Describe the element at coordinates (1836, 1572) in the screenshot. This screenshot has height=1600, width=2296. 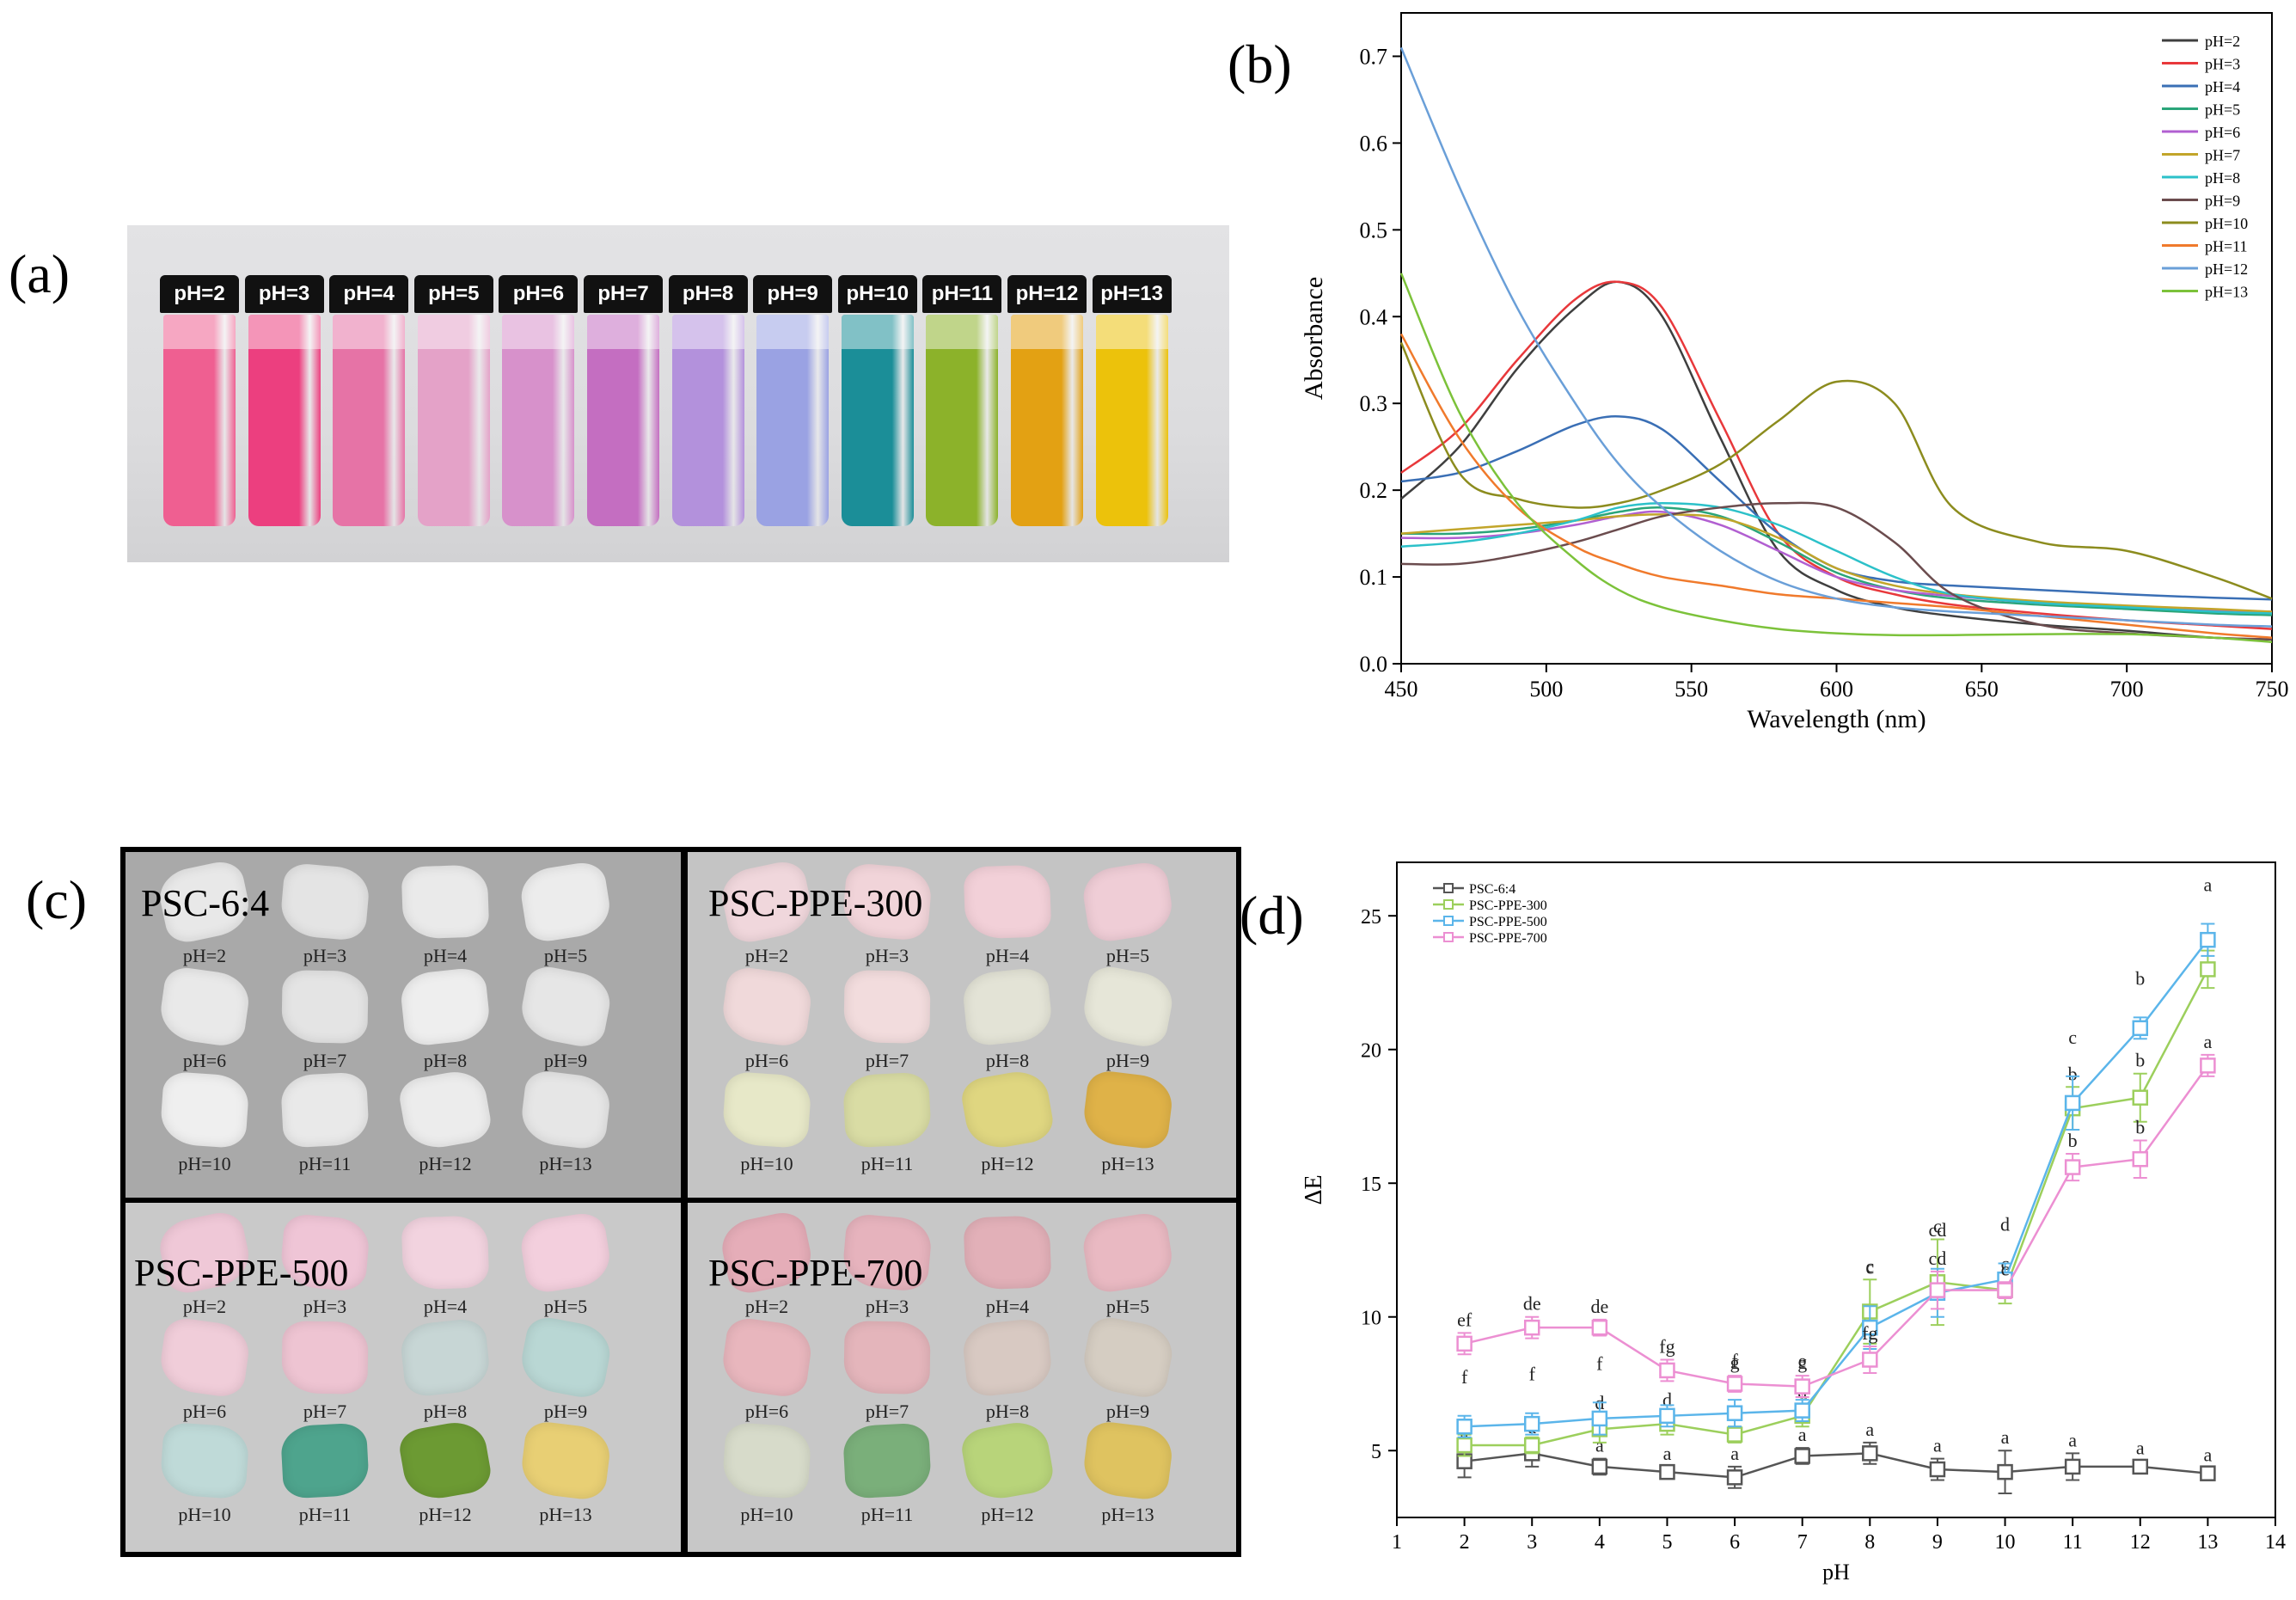
I see `x-axis-label: pH` at that location.